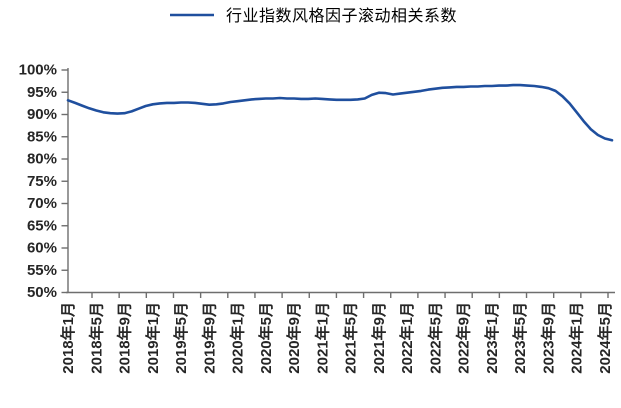 Image resolution: width=621 pixels, height=408 pixels. Describe the element at coordinates (266, 338) in the screenshot. I see `svg-text: 2020年5月` at that location.